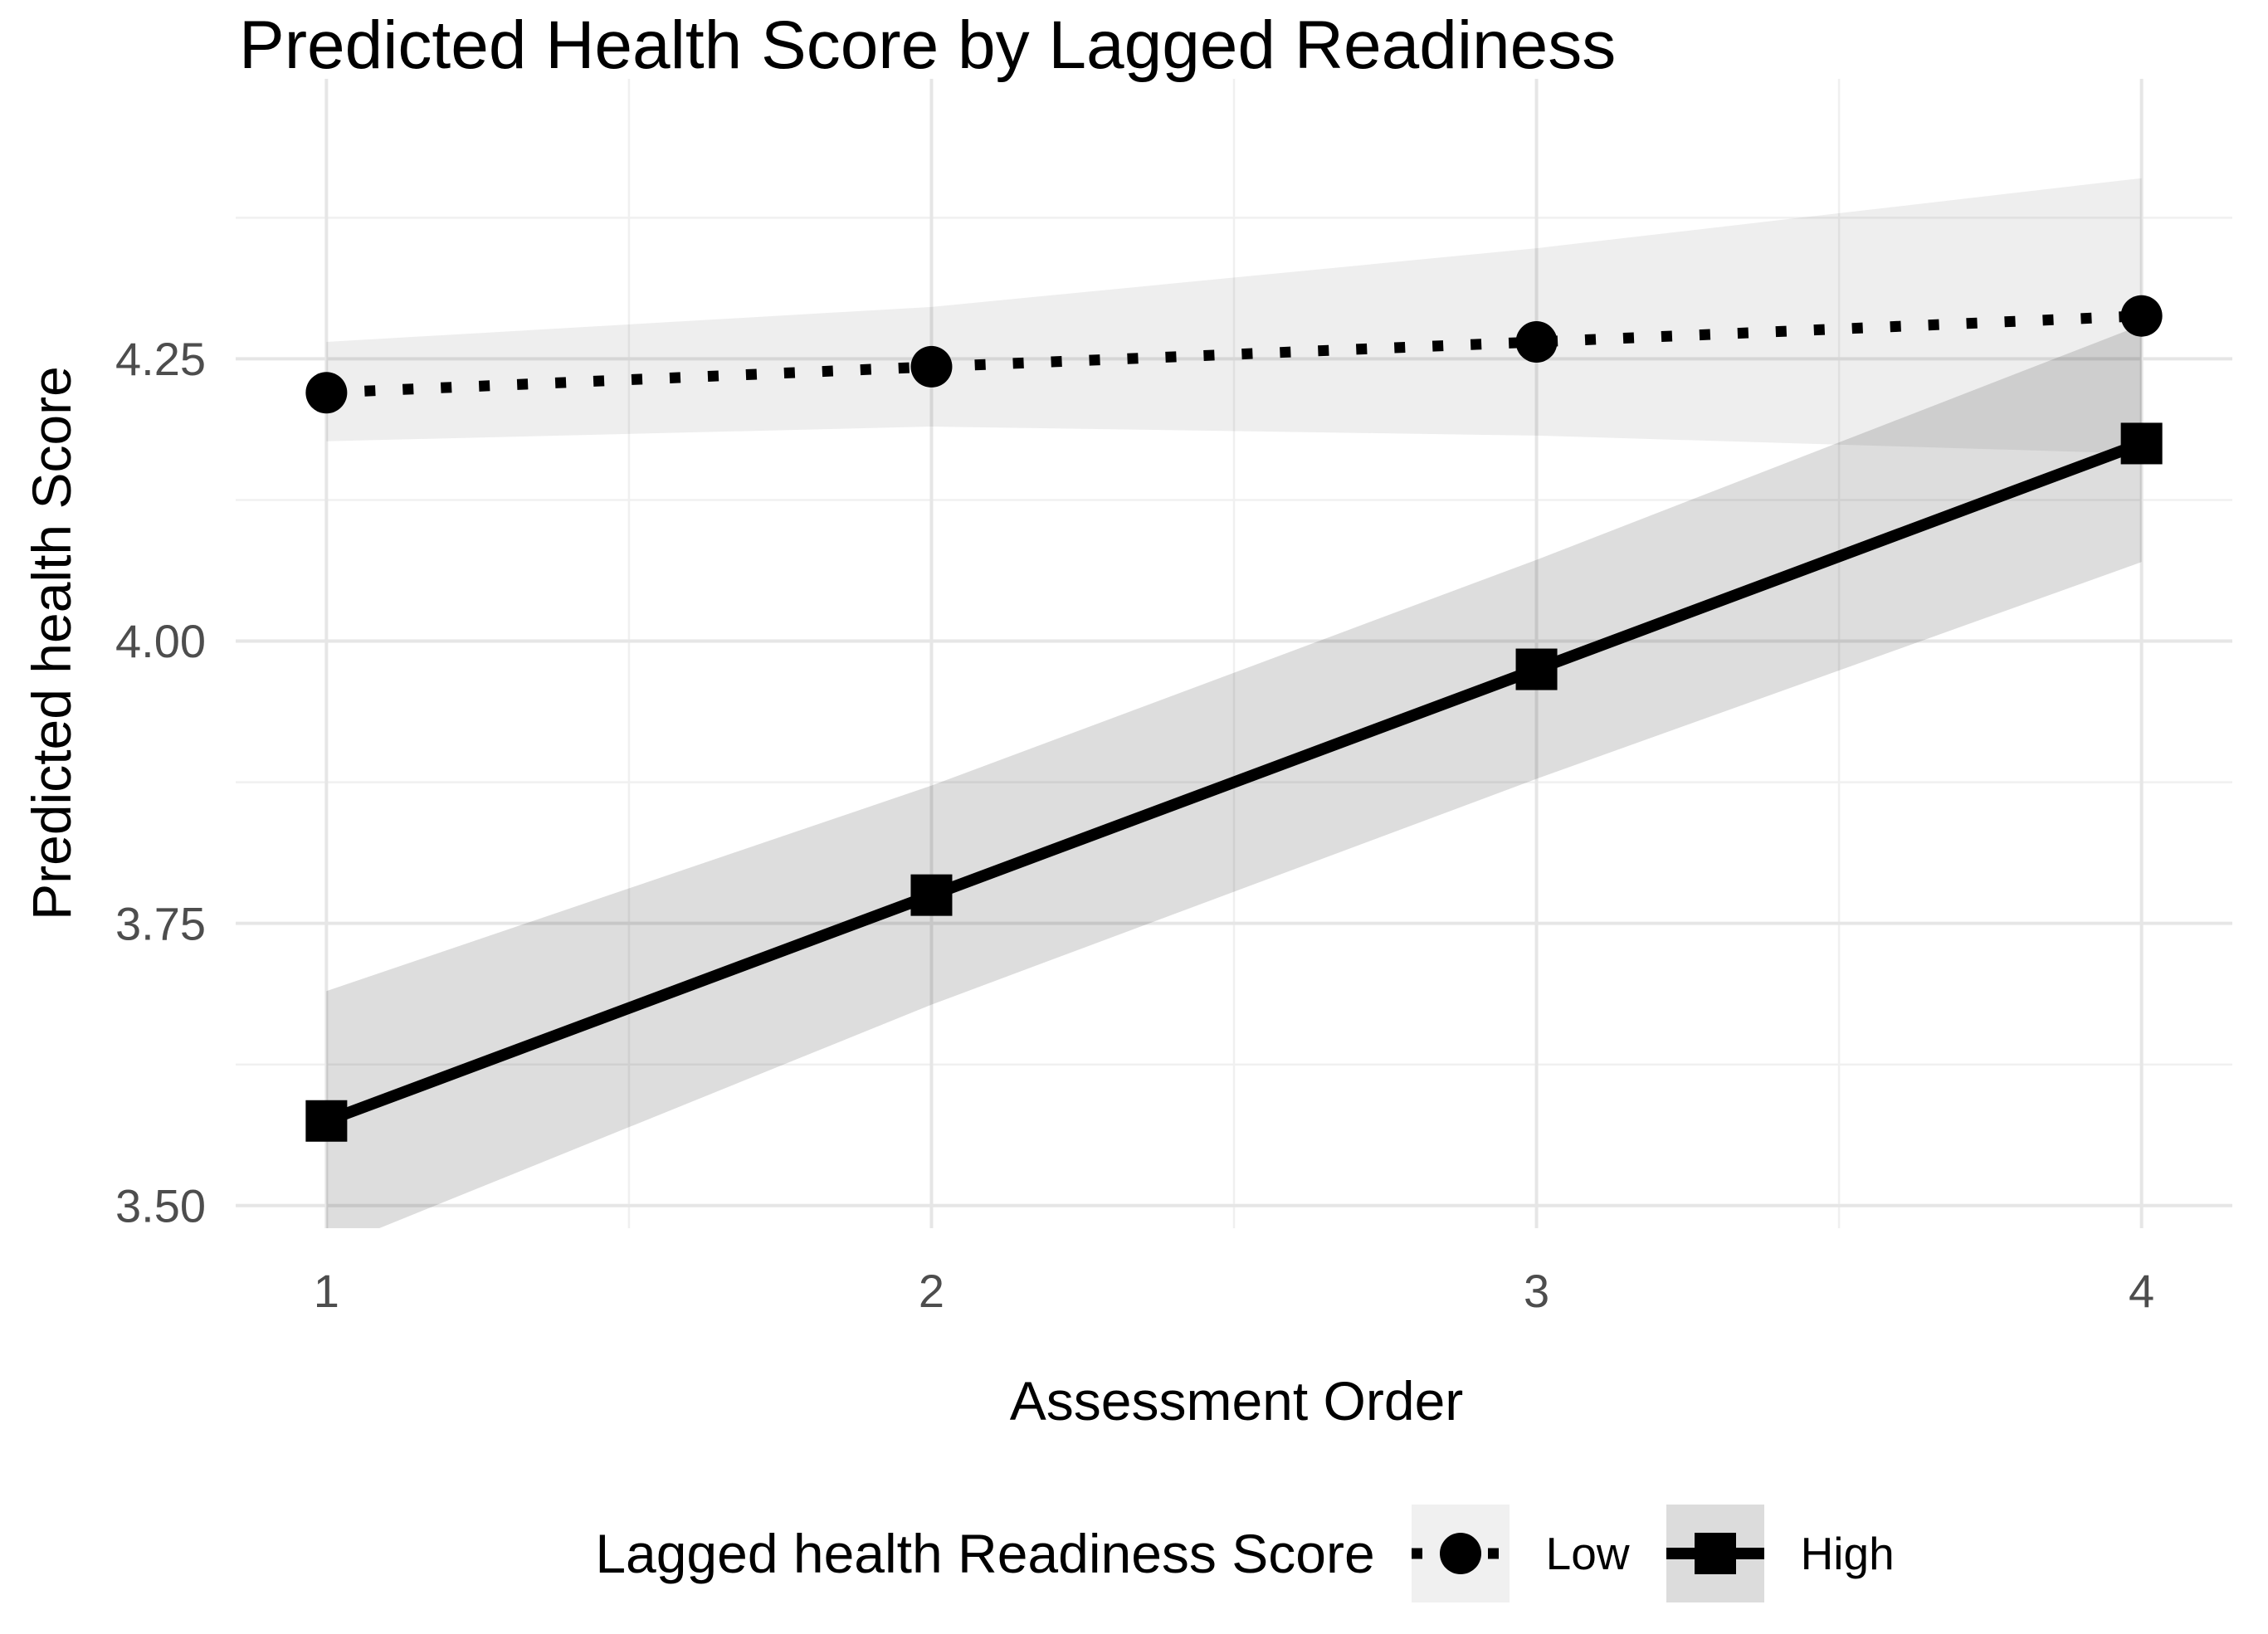 Image resolution: width=2268 pixels, height=1634 pixels. Describe the element at coordinates (161, 923) in the screenshot. I see `y-tick-label-3.75: 3.75` at that location.